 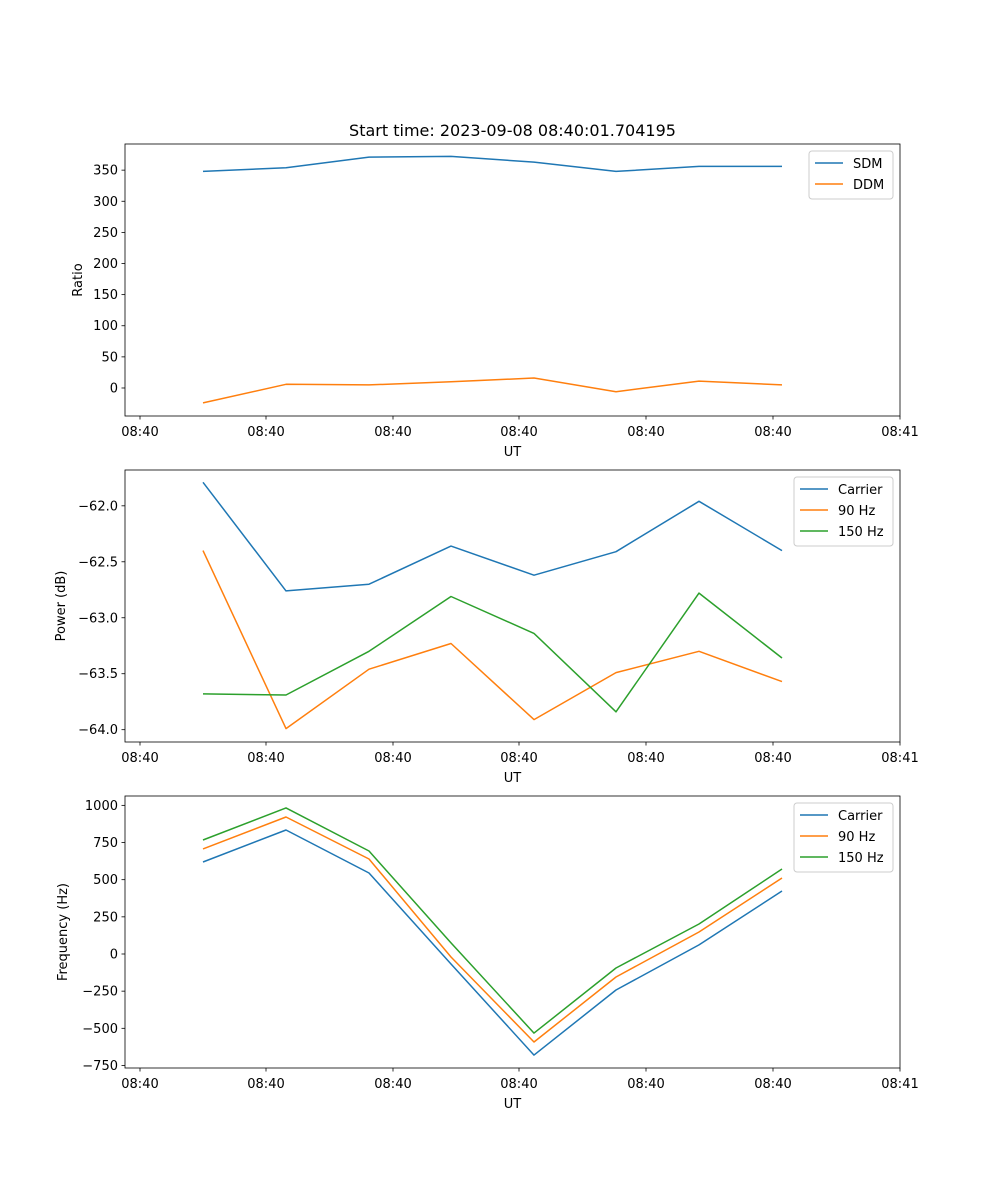 What do you see at coordinates (867, 164) in the screenshot?
I see `legend-label: SDM` at bounding box center [867, 164].